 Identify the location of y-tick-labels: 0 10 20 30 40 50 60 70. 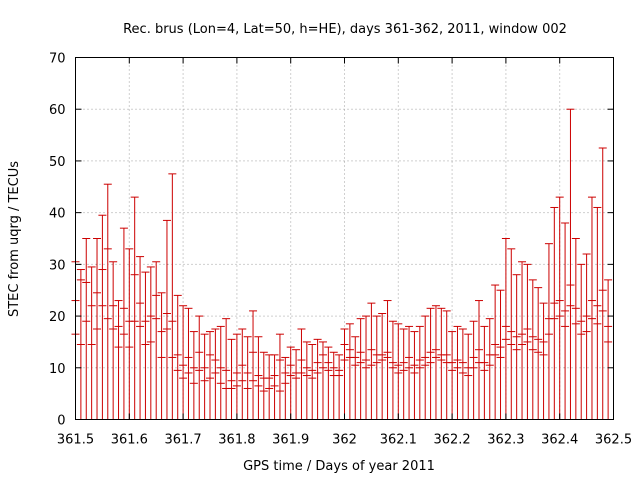
(57, 240).